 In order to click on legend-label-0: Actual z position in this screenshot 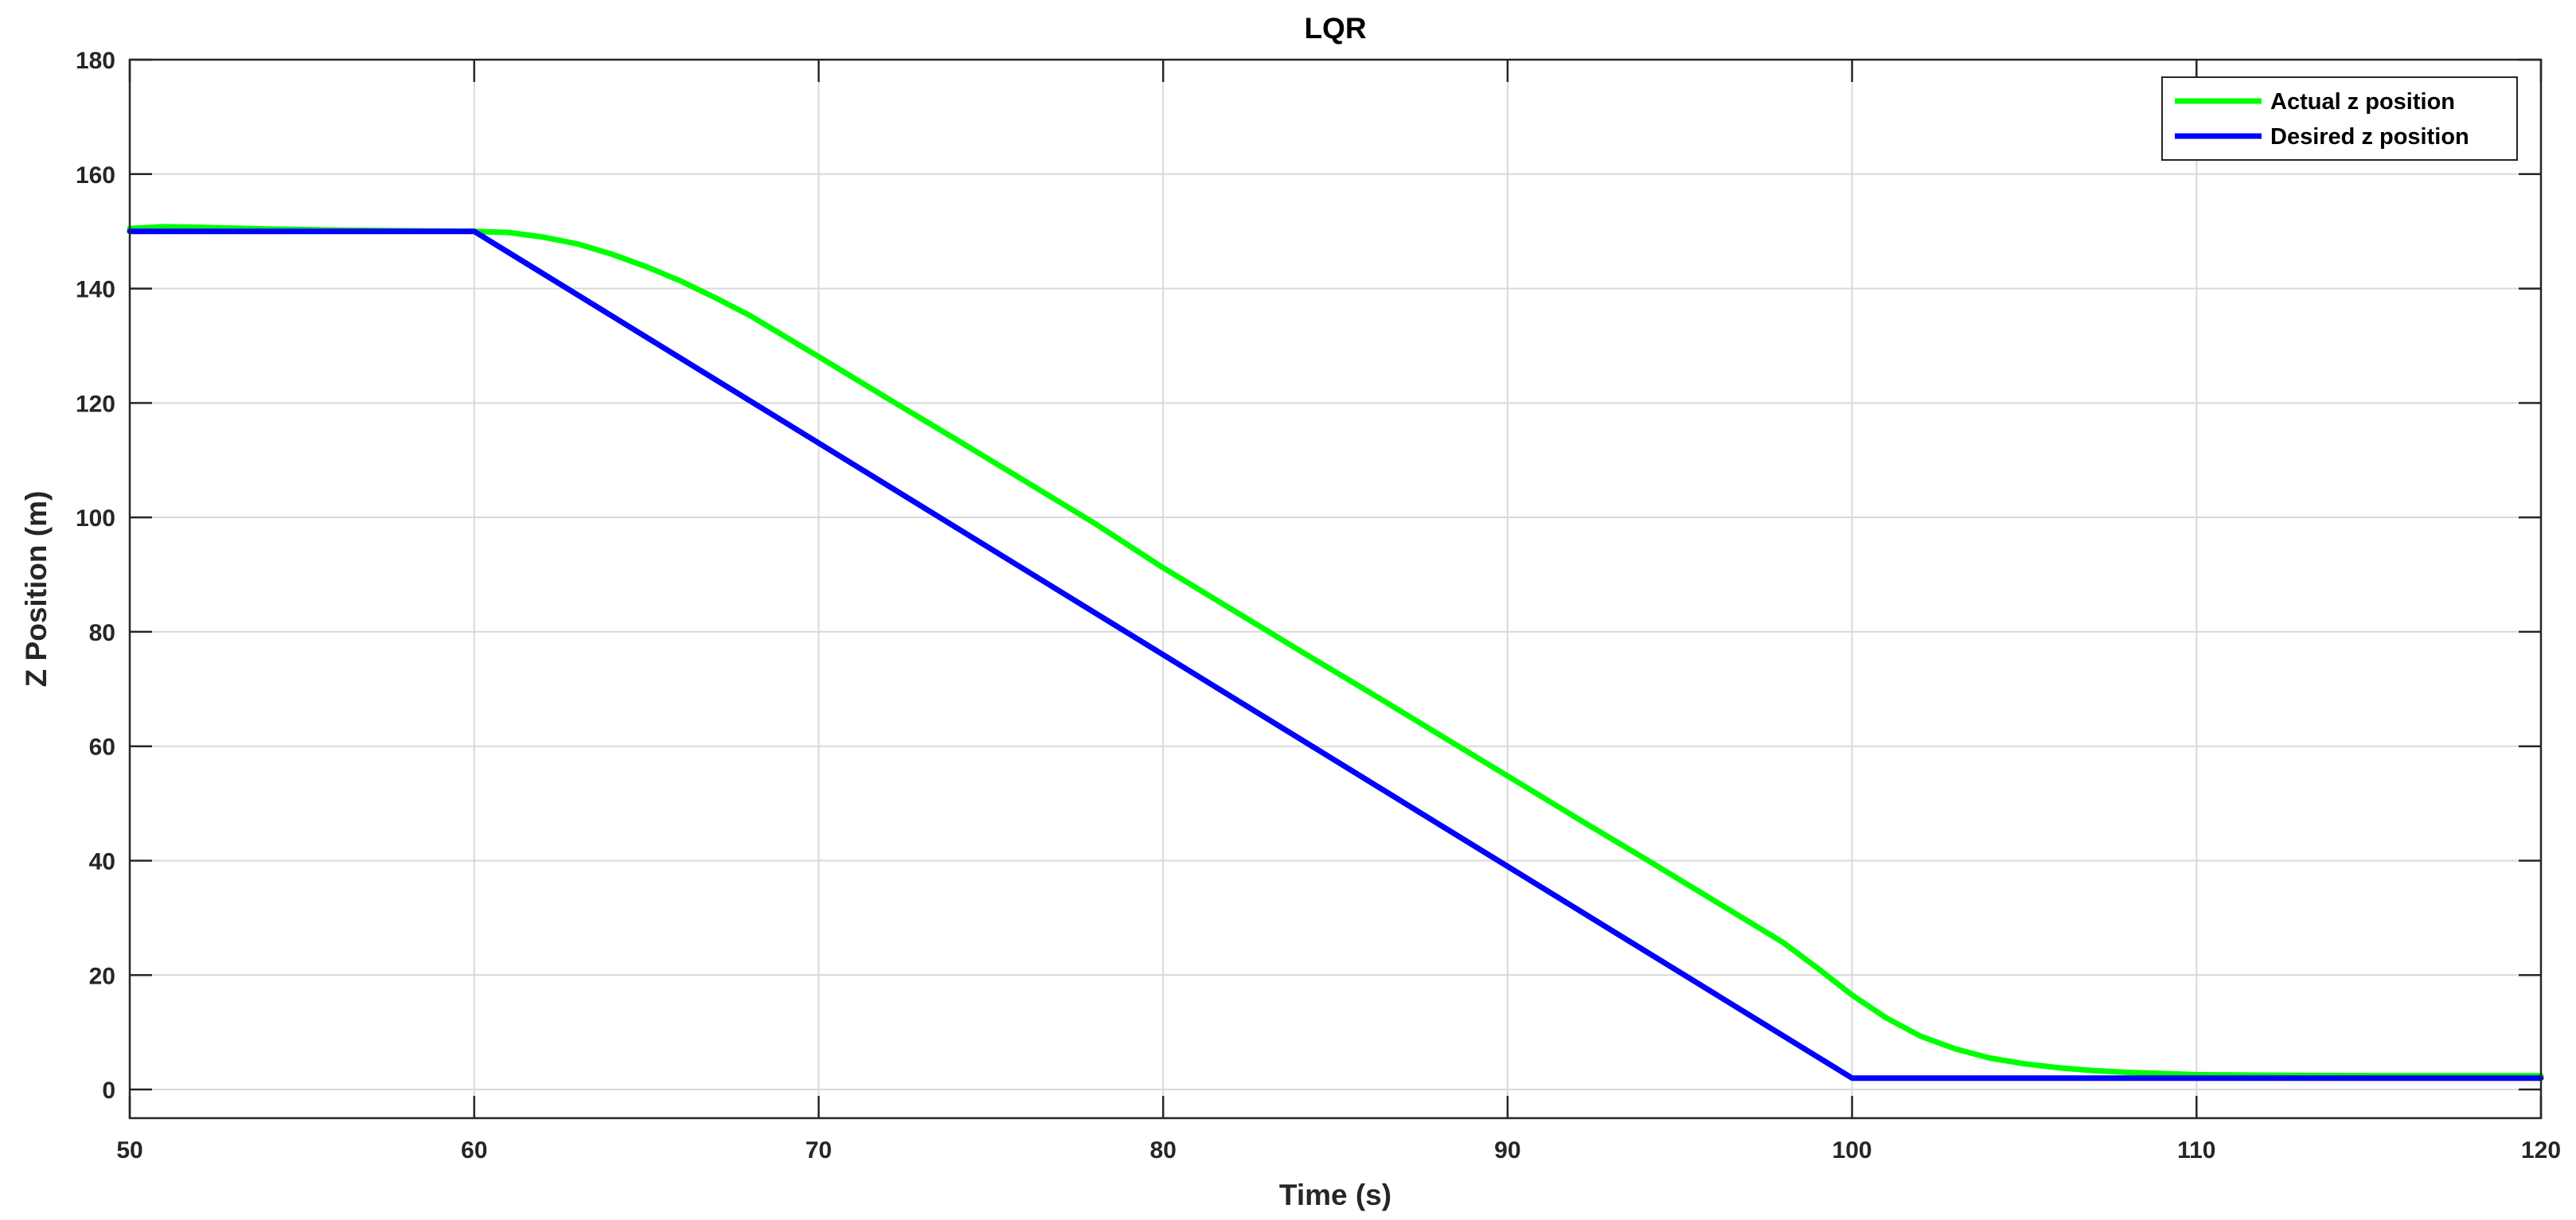, I will do `click(2362, 102)`.